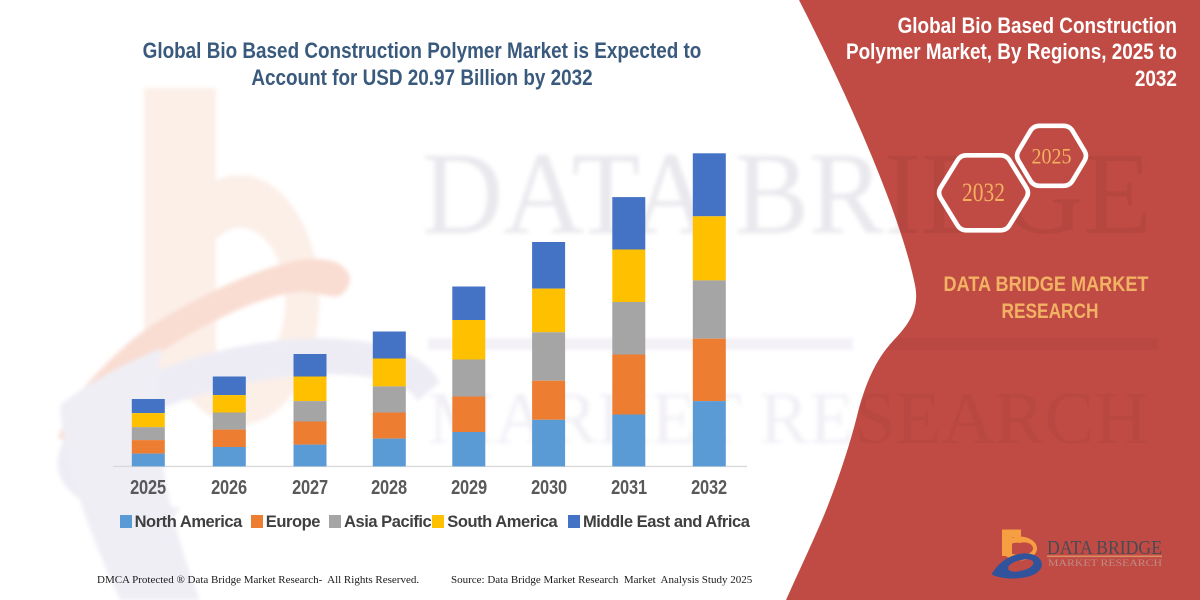  Describe the element at coordinates (983, 192) in the screenshot. I see `svg-text: 2032` at that location.